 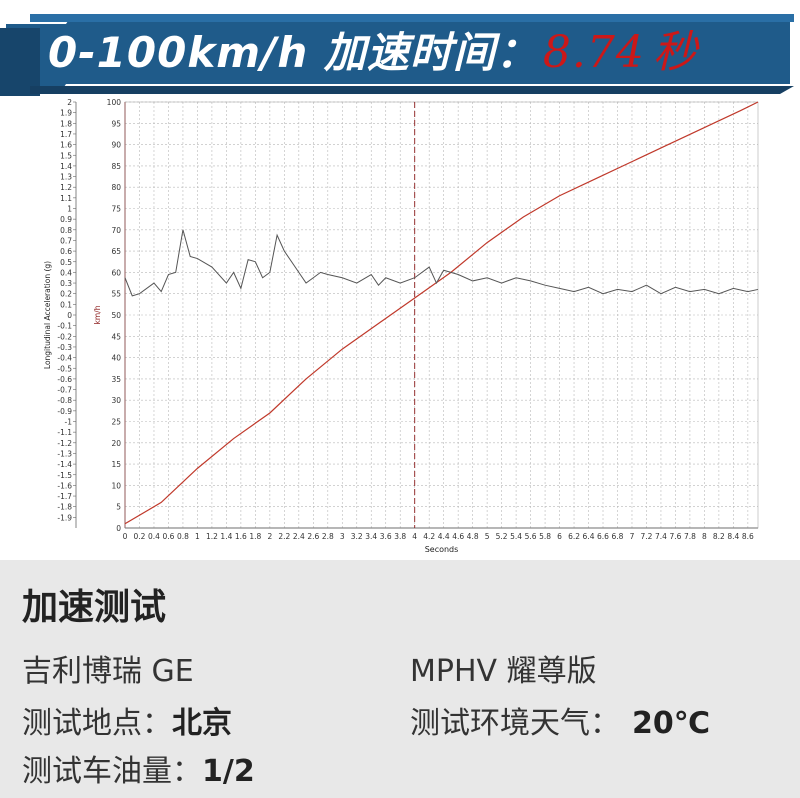 I want to click on car-trim: MPHV 耀尊版, so click(x=503, y=671).